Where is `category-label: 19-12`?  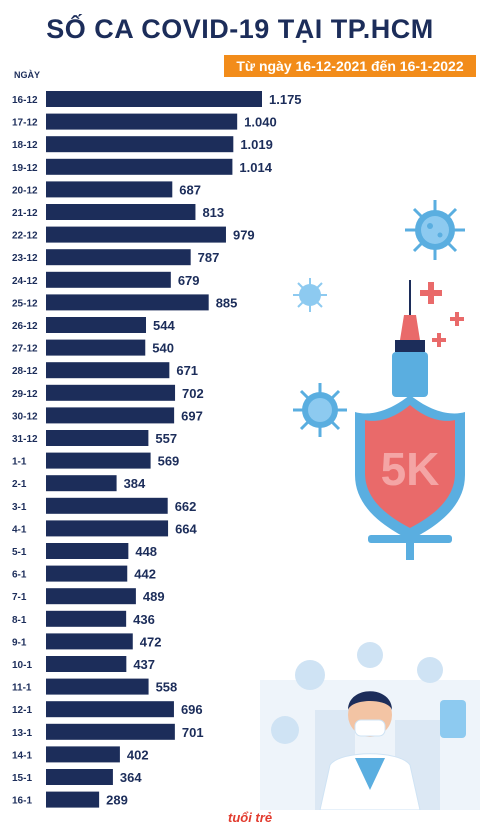
category-label: 19-12 is located at coordinates (25, 168).